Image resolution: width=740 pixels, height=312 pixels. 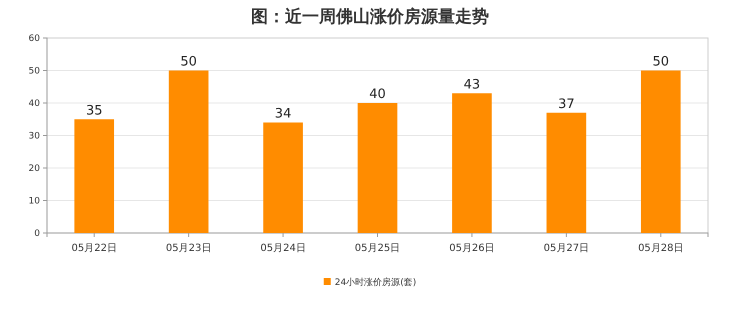 What do you see at coordinates (94, 248) in the screenshot?
I see `x-tick-label: 05月22日` at bounding box center [94, 248].